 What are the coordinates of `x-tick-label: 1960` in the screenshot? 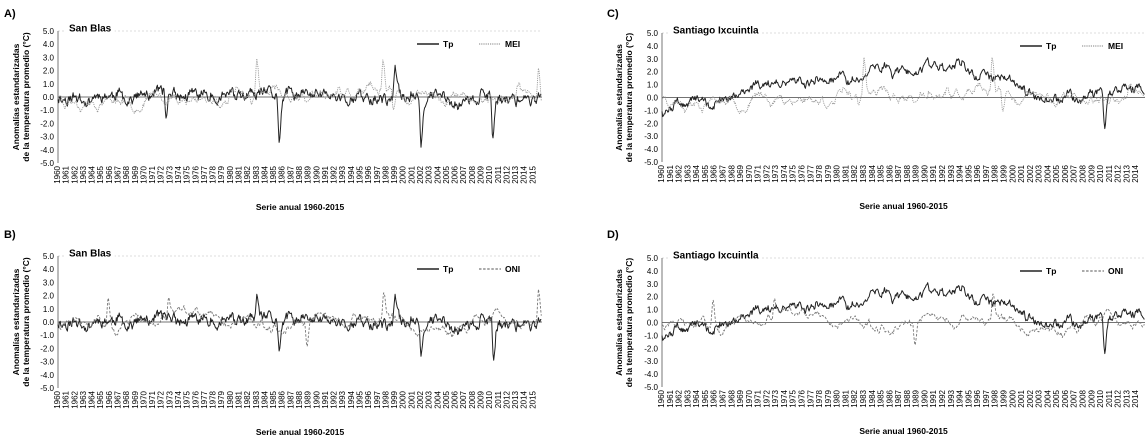 It's located at (661, 398).